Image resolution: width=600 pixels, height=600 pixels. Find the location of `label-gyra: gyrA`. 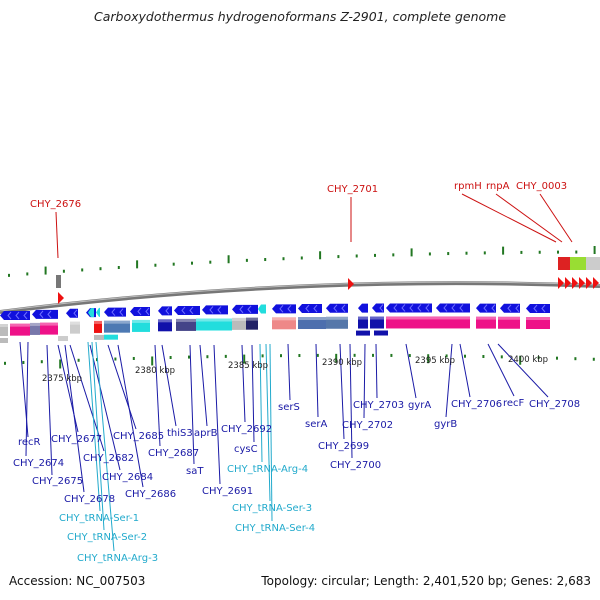

label-gyra: gyrA is located at coordinates (419, 405).